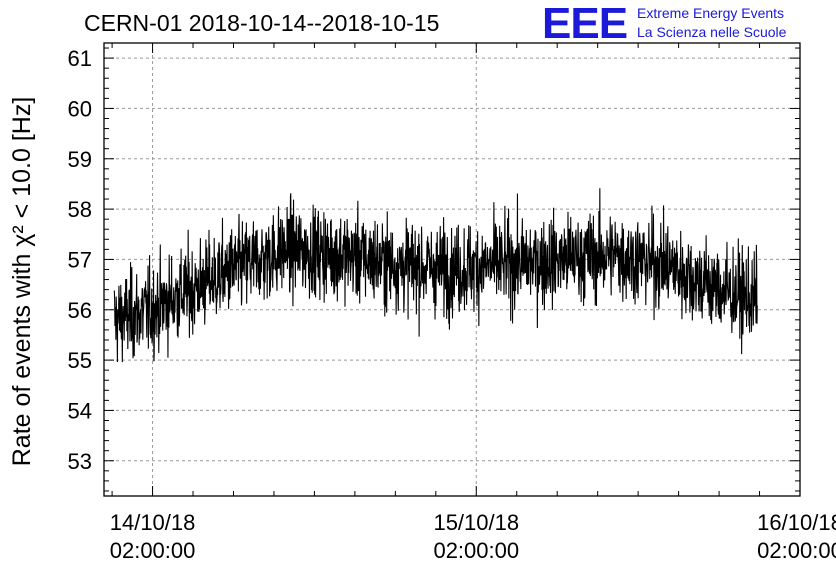 This screenshot has width=836, height=572. Describe the element at coordinates (262, 23) in the screenshot. I see `chart-title: CERN-01 2018-10-14--2018-10-15` at that location.